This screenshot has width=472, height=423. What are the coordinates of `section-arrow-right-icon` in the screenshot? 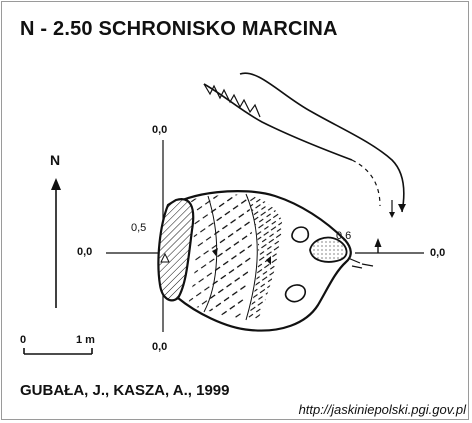 It's located at (378, 242).